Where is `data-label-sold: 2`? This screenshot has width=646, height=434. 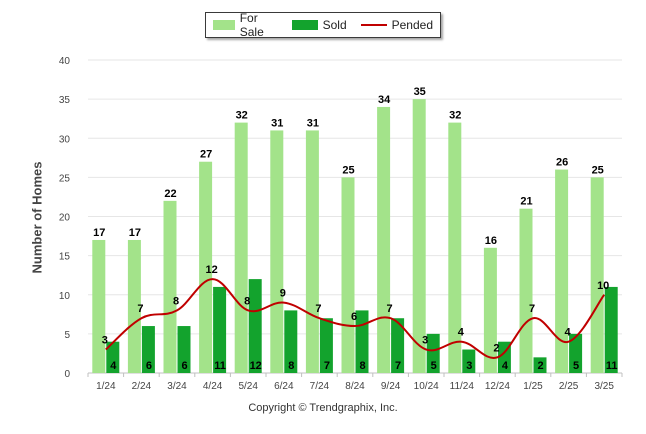
data-label-sold: 2 is located at coordinates (540, 366).